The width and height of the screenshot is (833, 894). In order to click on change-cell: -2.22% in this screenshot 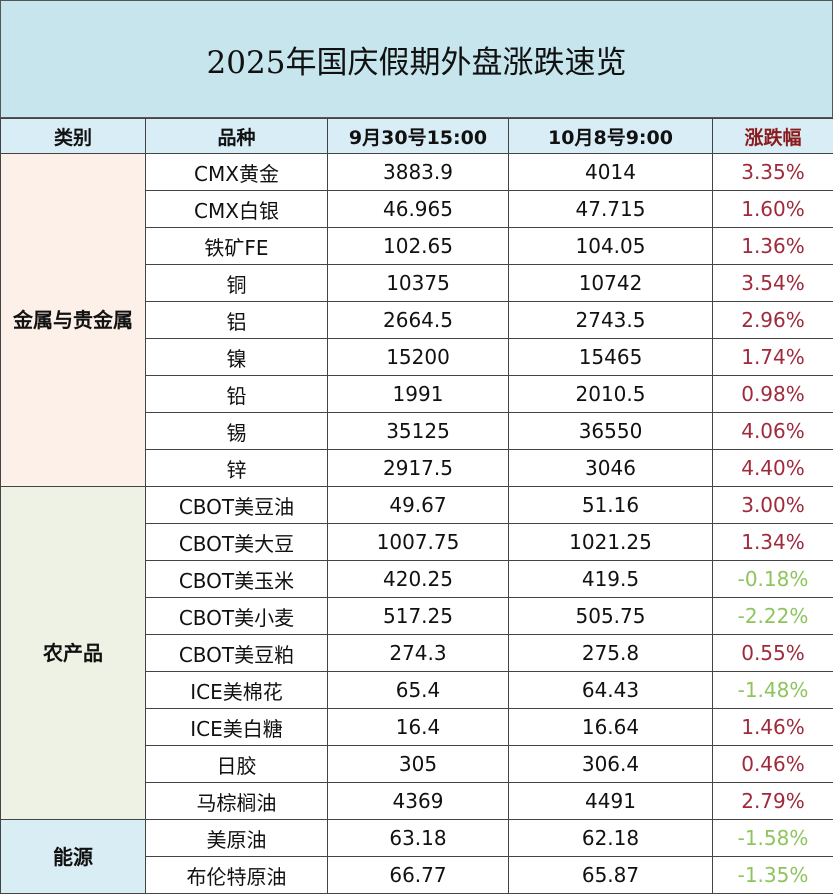, I will do `click(772, 616)`.